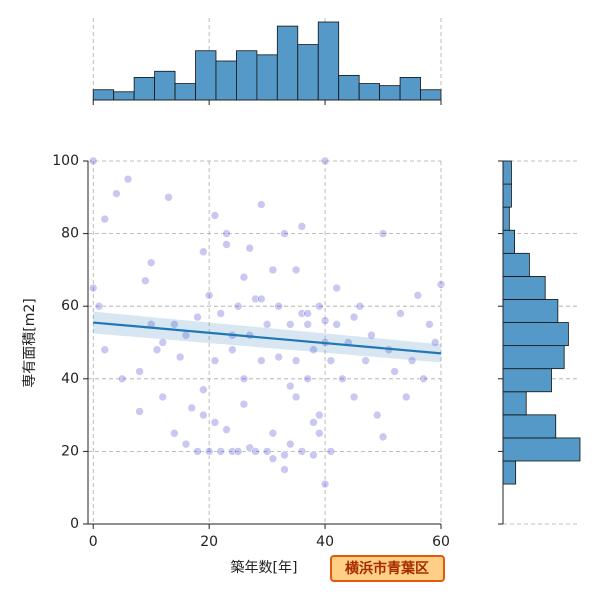  What do you see at coordinates (70, 451) in the screenshot?
I see `y-tick-label: 20` at bounding box center [70, 451].